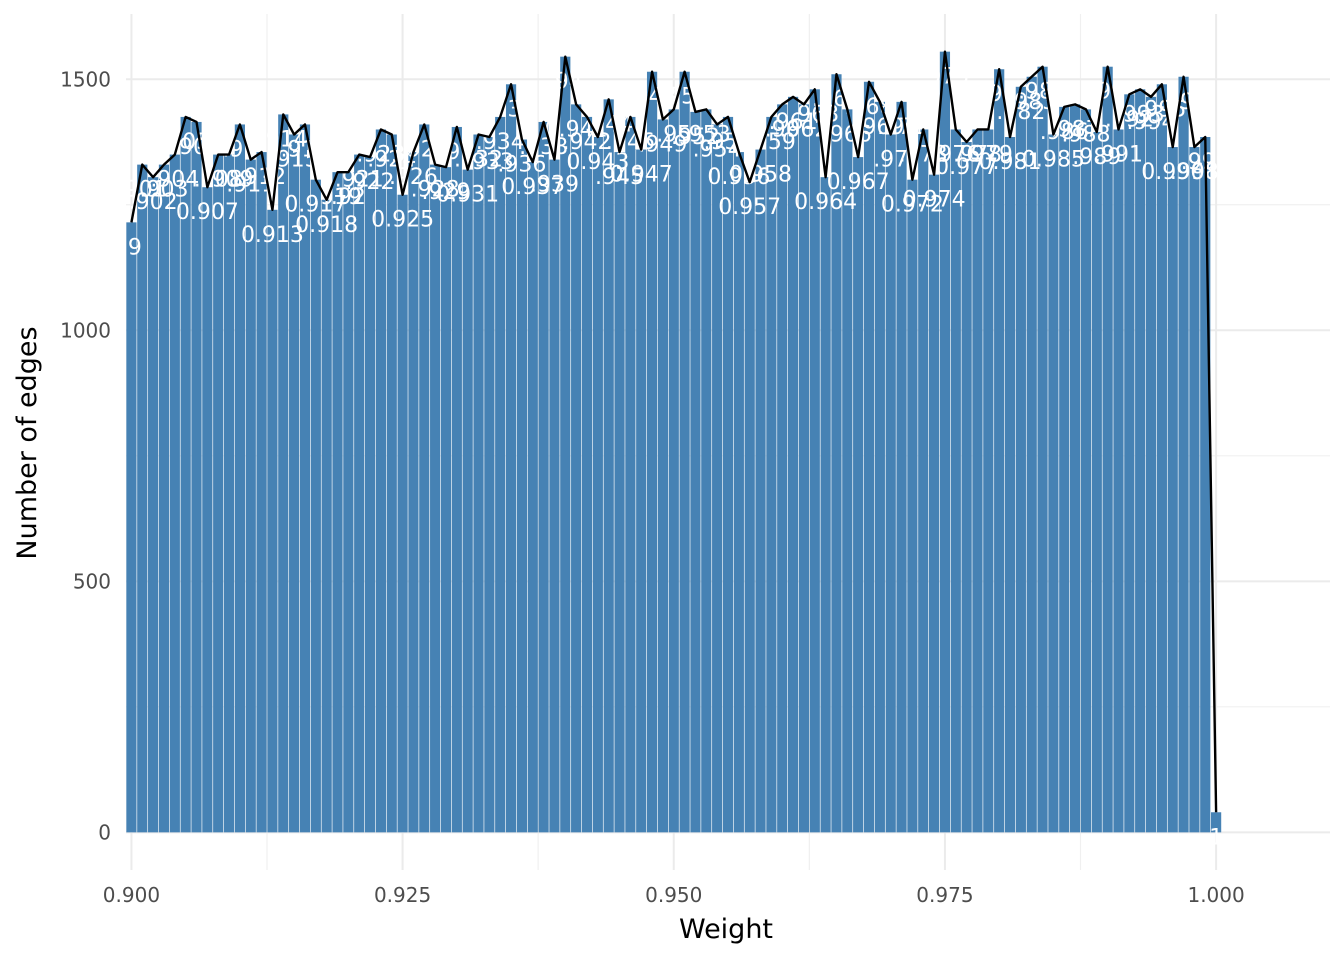 The height and width of the screenshot is (960, 1344). Describe the element at coordinates (207, 212) in the screenshot. I see `bar-value-label: 0.907` at that location.